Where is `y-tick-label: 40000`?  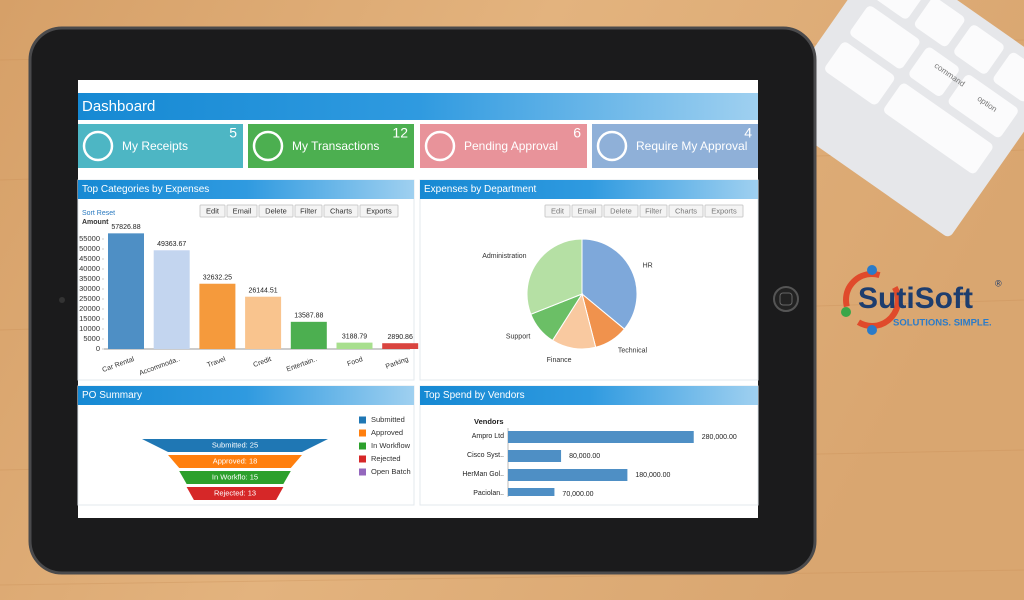 y-tick-label: 40000 is located at coordinates (89, 268).